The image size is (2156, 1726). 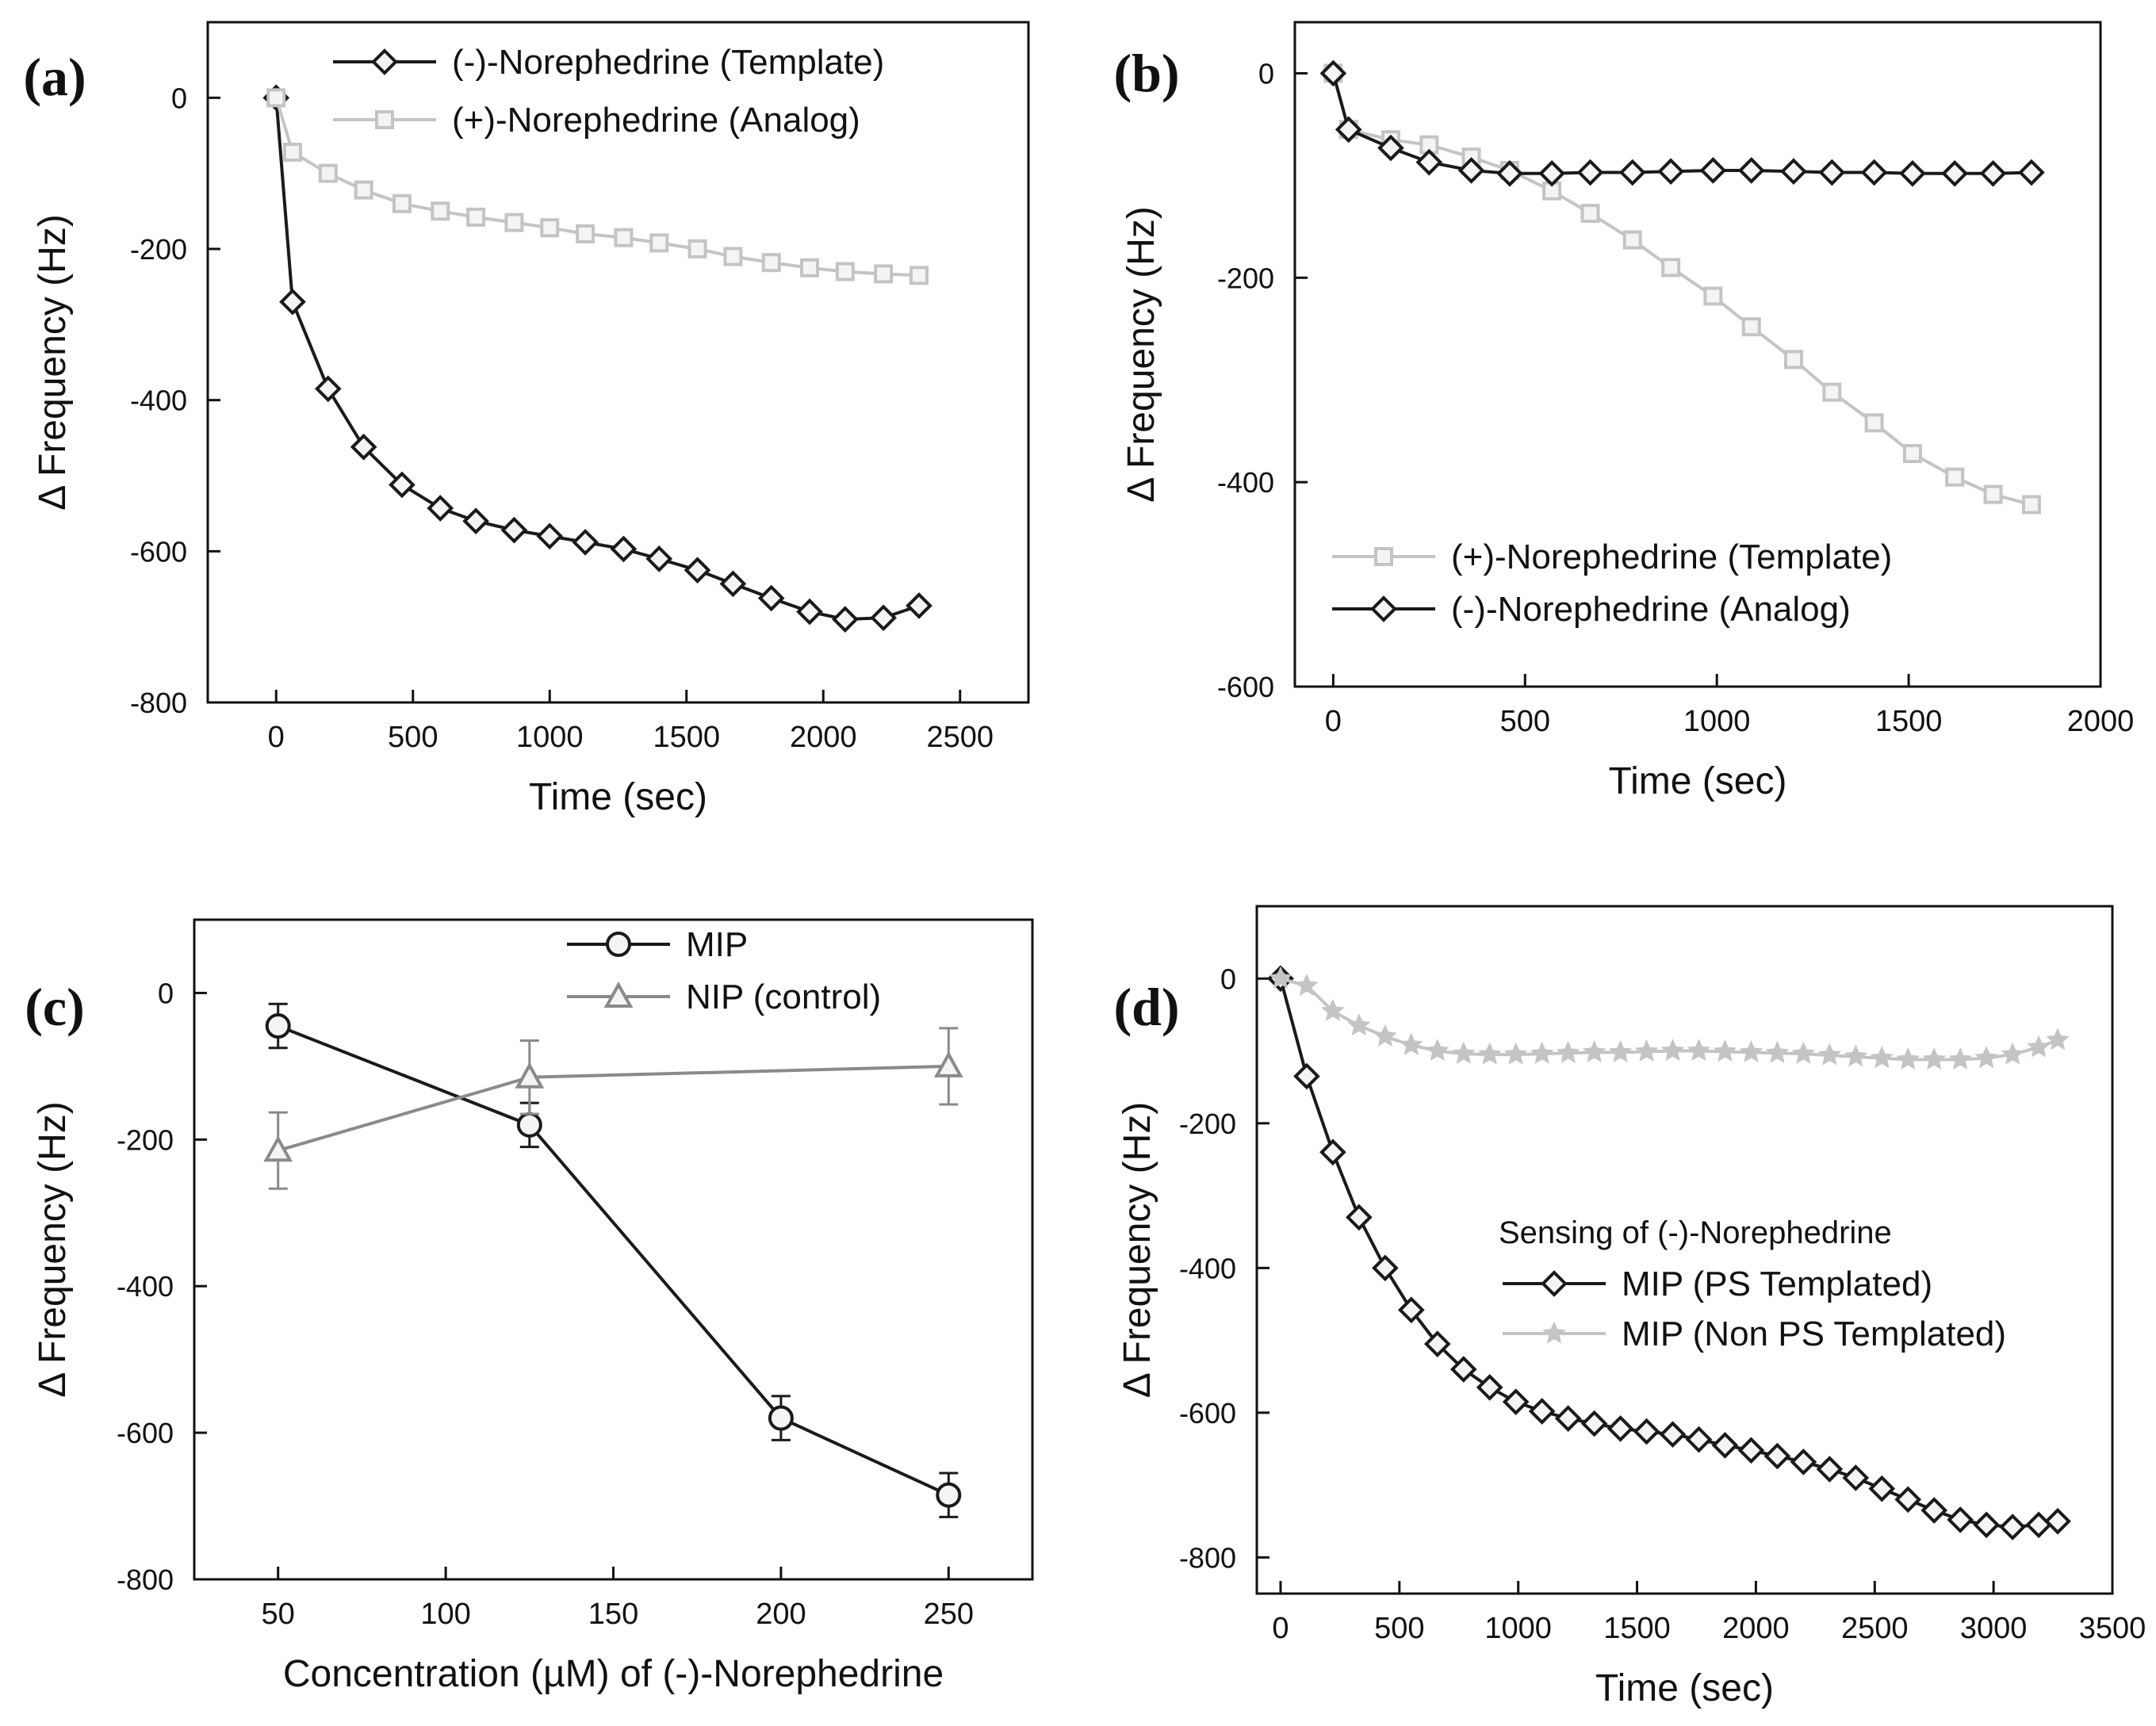 What do you see at coordinates (1814, 1334) in the screenshot?
I see `legend-label: MIP (Non PS Templated)` at bounding box center [1814, 1334].